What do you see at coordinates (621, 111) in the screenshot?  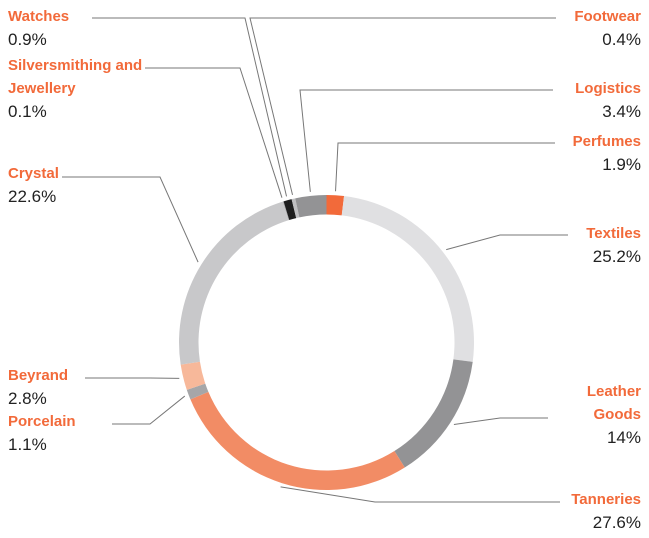 I see `value-label: 3.4%` at bounding box center [621, 111].